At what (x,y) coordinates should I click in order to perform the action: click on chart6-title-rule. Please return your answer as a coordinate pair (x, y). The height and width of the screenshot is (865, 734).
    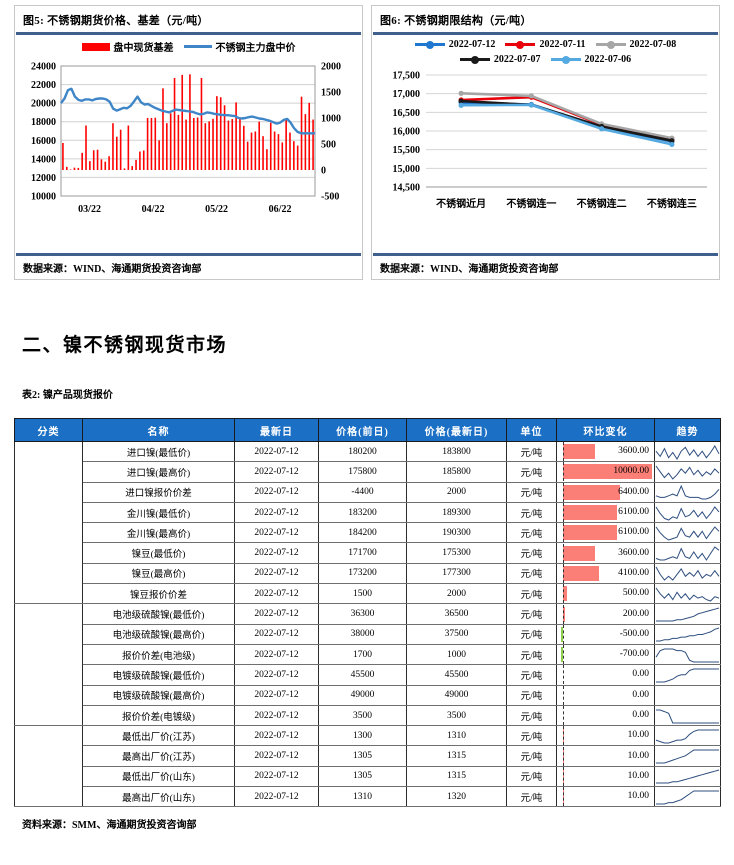
    Looking at the image, I should click on (545, 33).